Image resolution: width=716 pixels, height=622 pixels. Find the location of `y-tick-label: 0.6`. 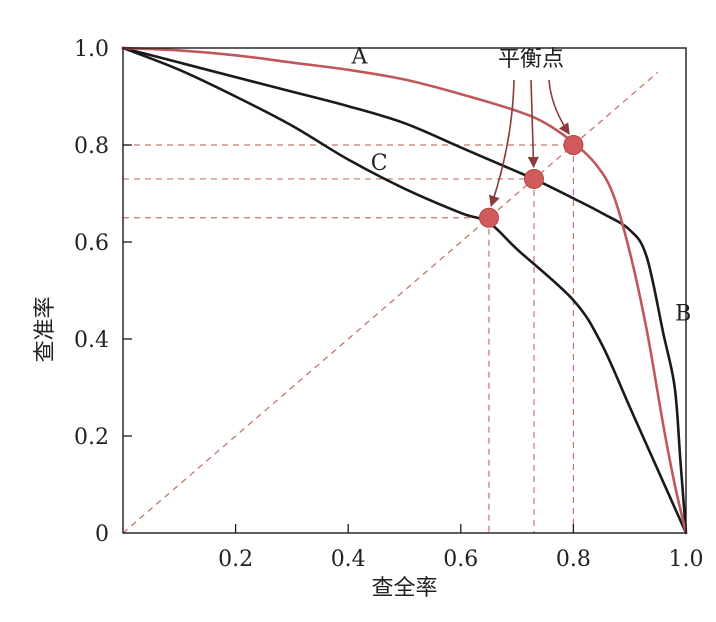

y-tick-label: 0.6 is located at coordinates (91, 243).